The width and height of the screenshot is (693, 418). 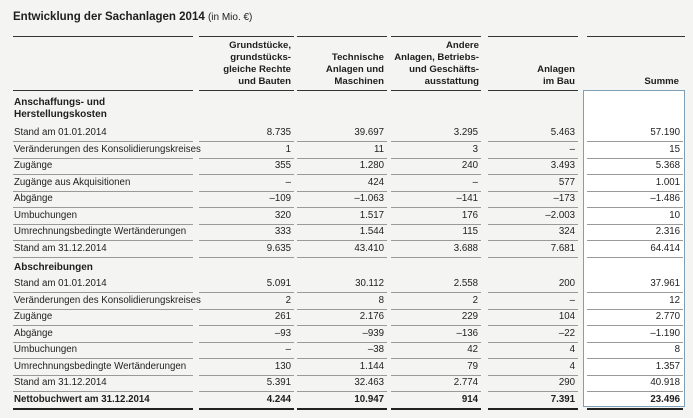 I want to click on value-cell: –1.190, so click(x=665, y=333).